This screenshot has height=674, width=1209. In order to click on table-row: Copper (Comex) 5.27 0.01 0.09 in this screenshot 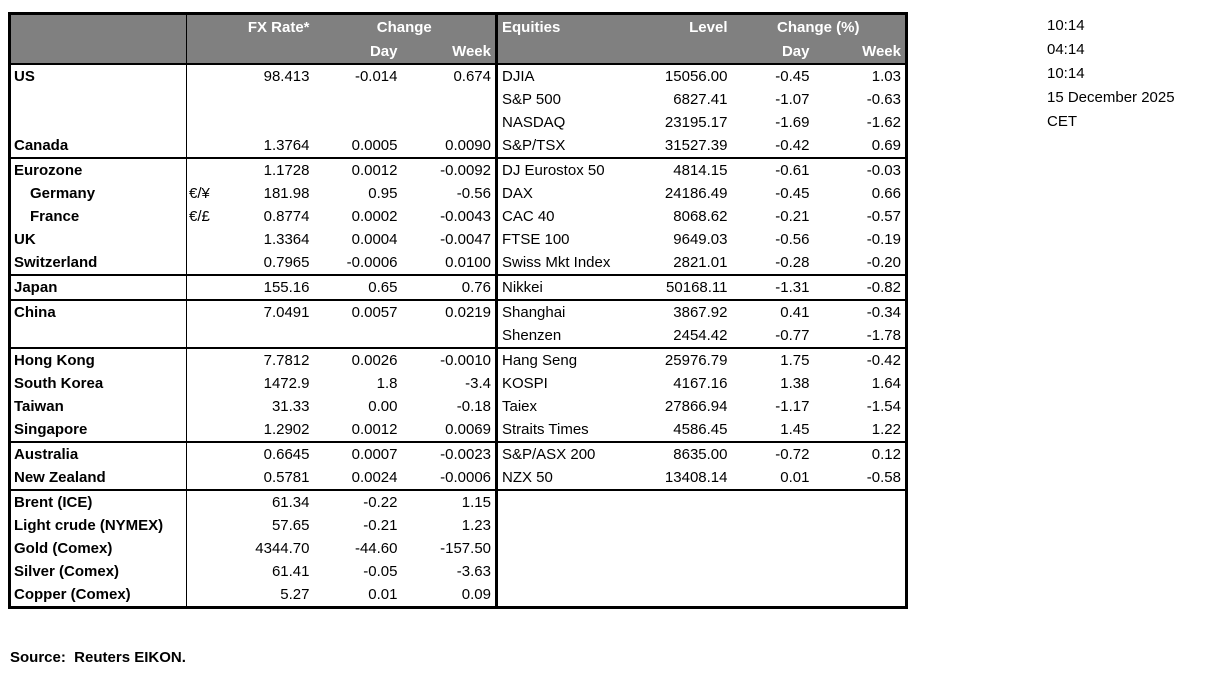, I will do `click(458, 595)`.